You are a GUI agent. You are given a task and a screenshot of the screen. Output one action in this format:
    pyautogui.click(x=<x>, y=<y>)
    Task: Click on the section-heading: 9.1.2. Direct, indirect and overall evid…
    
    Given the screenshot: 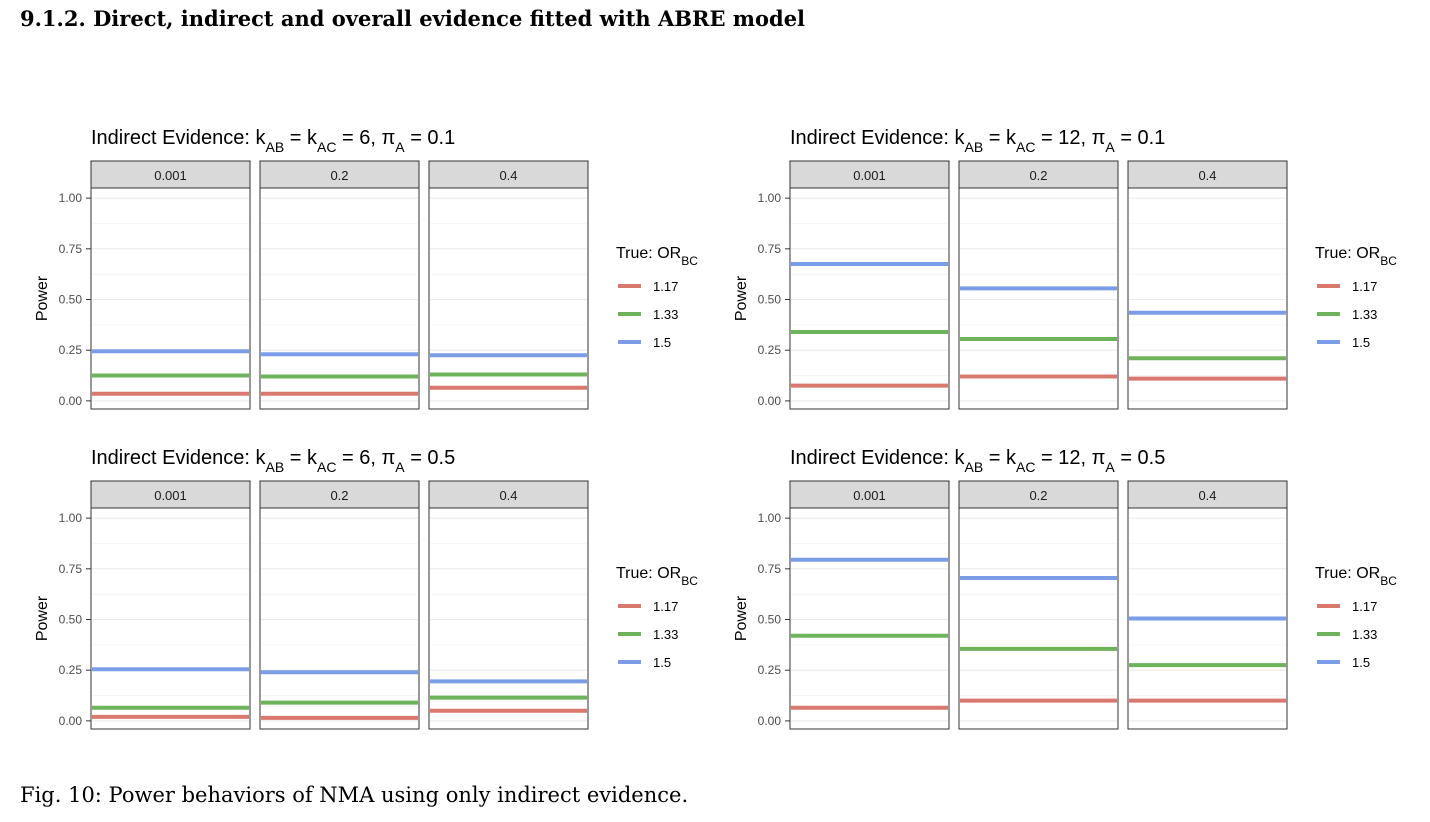 What is the action you would take?
    pyautogui.click(x=413, y=18)
    